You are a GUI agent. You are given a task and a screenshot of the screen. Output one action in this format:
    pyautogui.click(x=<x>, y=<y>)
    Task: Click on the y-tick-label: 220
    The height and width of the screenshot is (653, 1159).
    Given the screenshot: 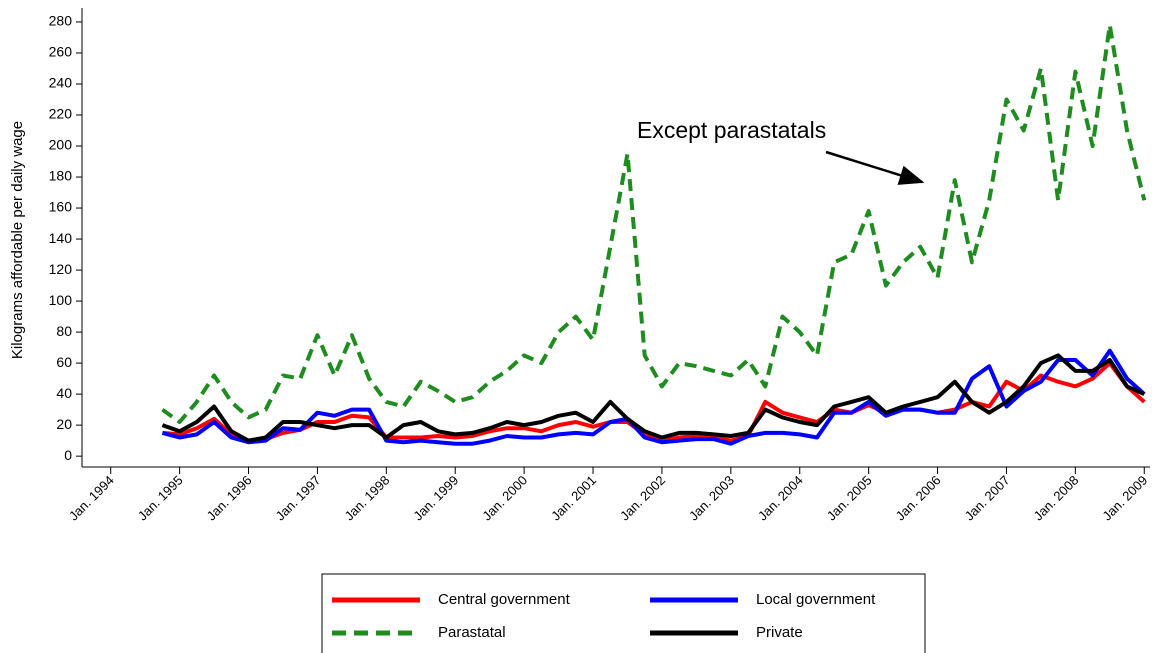 What is the action you would take?
    pyautogui.click(x=61, y=114)
    